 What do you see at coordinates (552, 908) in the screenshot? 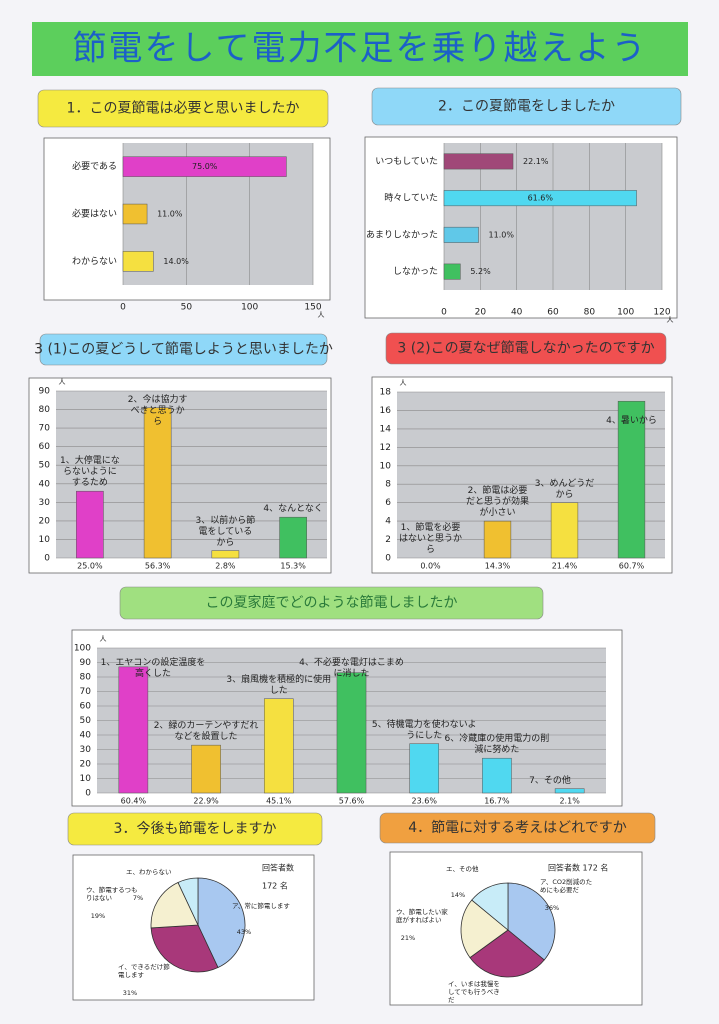
I see `slice-value-label: 36%` at bounding box center [552, 908].